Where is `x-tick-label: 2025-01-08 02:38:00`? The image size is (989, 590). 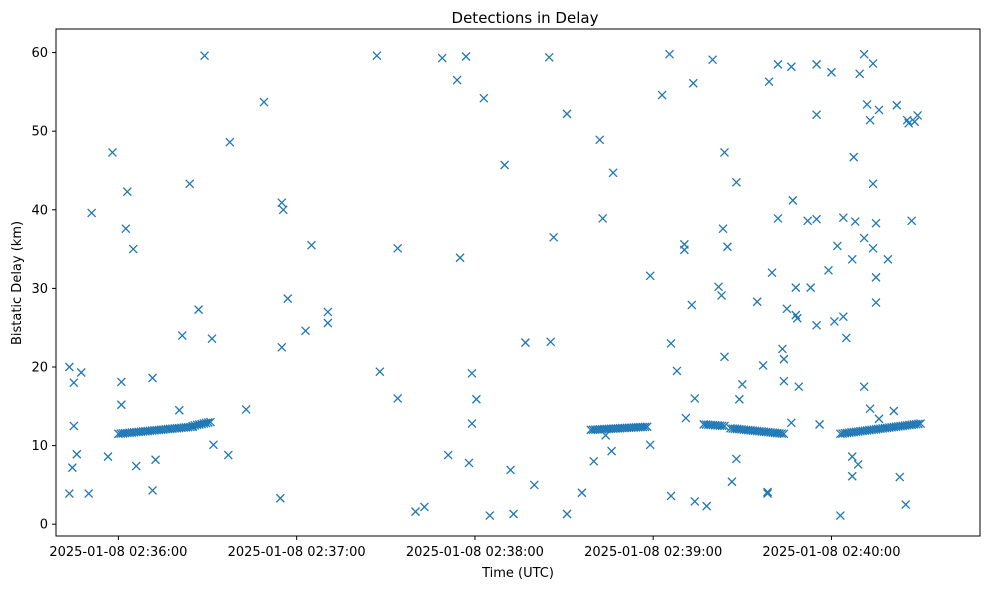
x-tick-label: 2025-01-08 02:38:00 is located at coordinates (475, 552).